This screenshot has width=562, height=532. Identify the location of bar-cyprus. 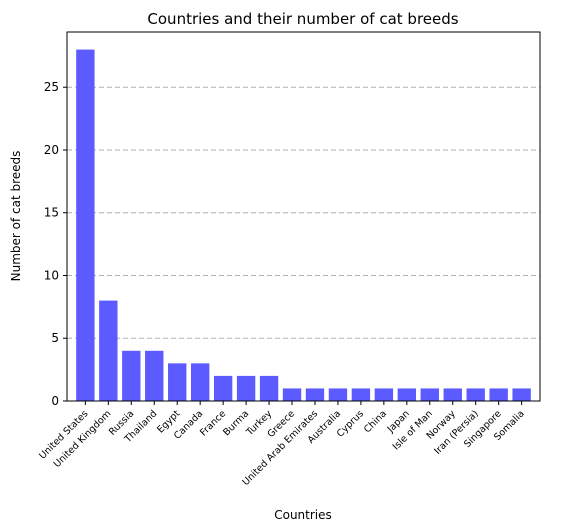
(361, 394).